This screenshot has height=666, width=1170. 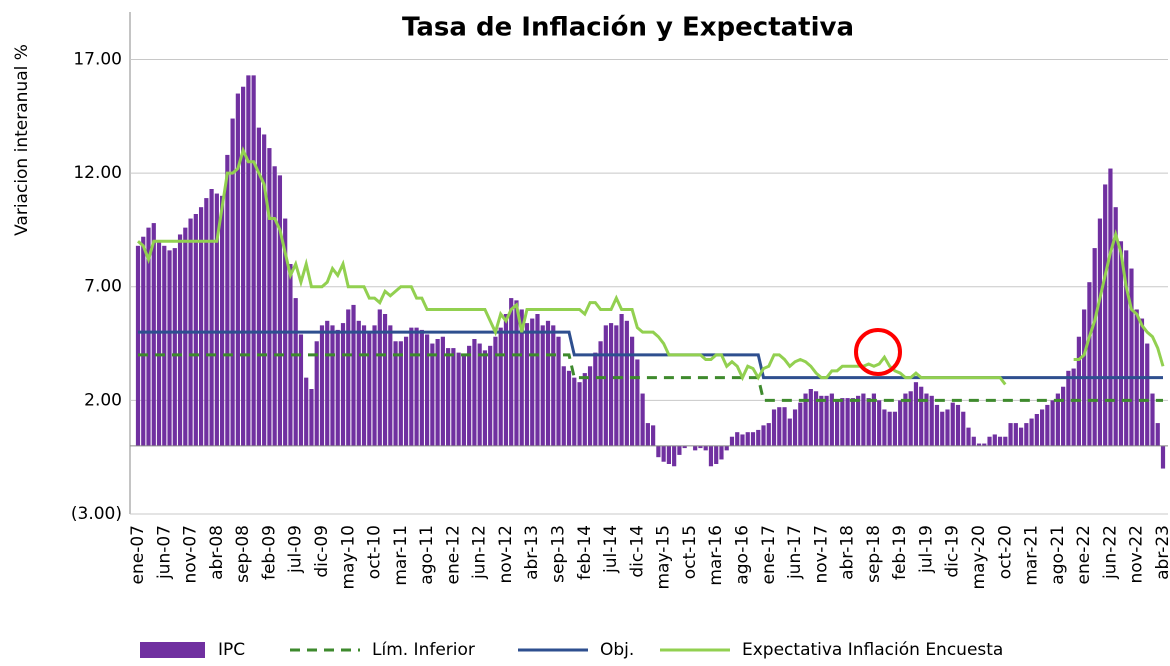 What do you see at coordinates (559, 554) in the screenshot?
I see `x-tick-label: sep-13` at bounding box center [559, 554].